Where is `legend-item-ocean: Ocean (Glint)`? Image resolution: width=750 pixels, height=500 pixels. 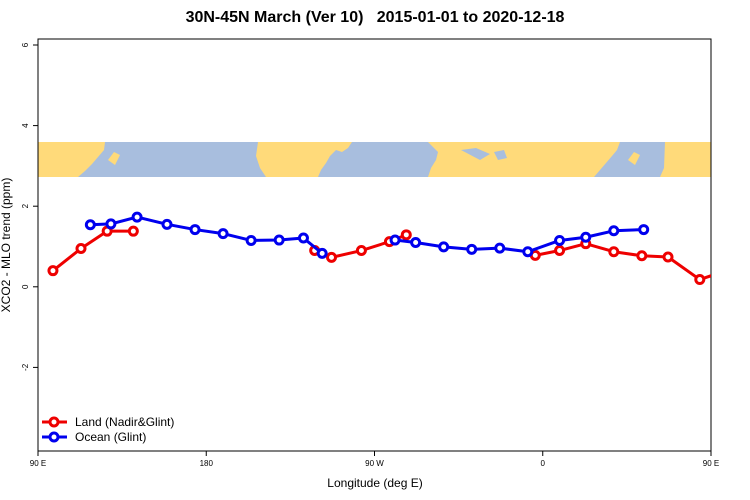
legend-item-ocean: Ocean (Glint) is located at coordinates (94, 437).